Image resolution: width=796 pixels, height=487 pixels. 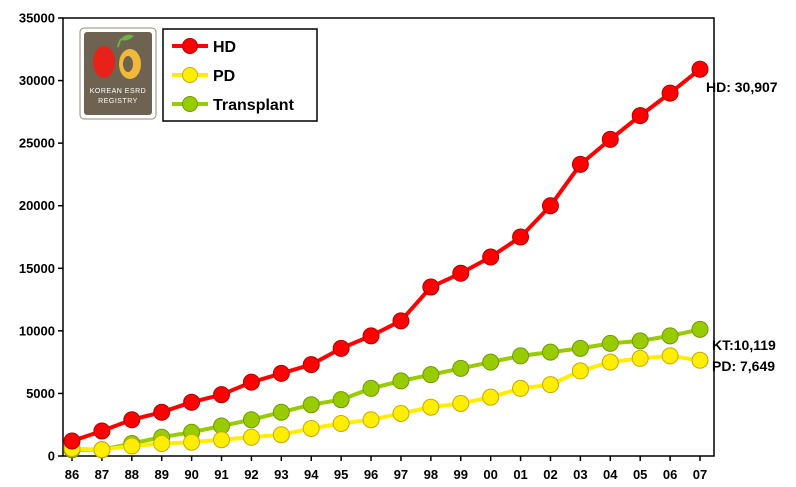 I want to click on end-labels: HD: 30,907 KT:10,119 PD: 7,649, so click(x=742, y=226).